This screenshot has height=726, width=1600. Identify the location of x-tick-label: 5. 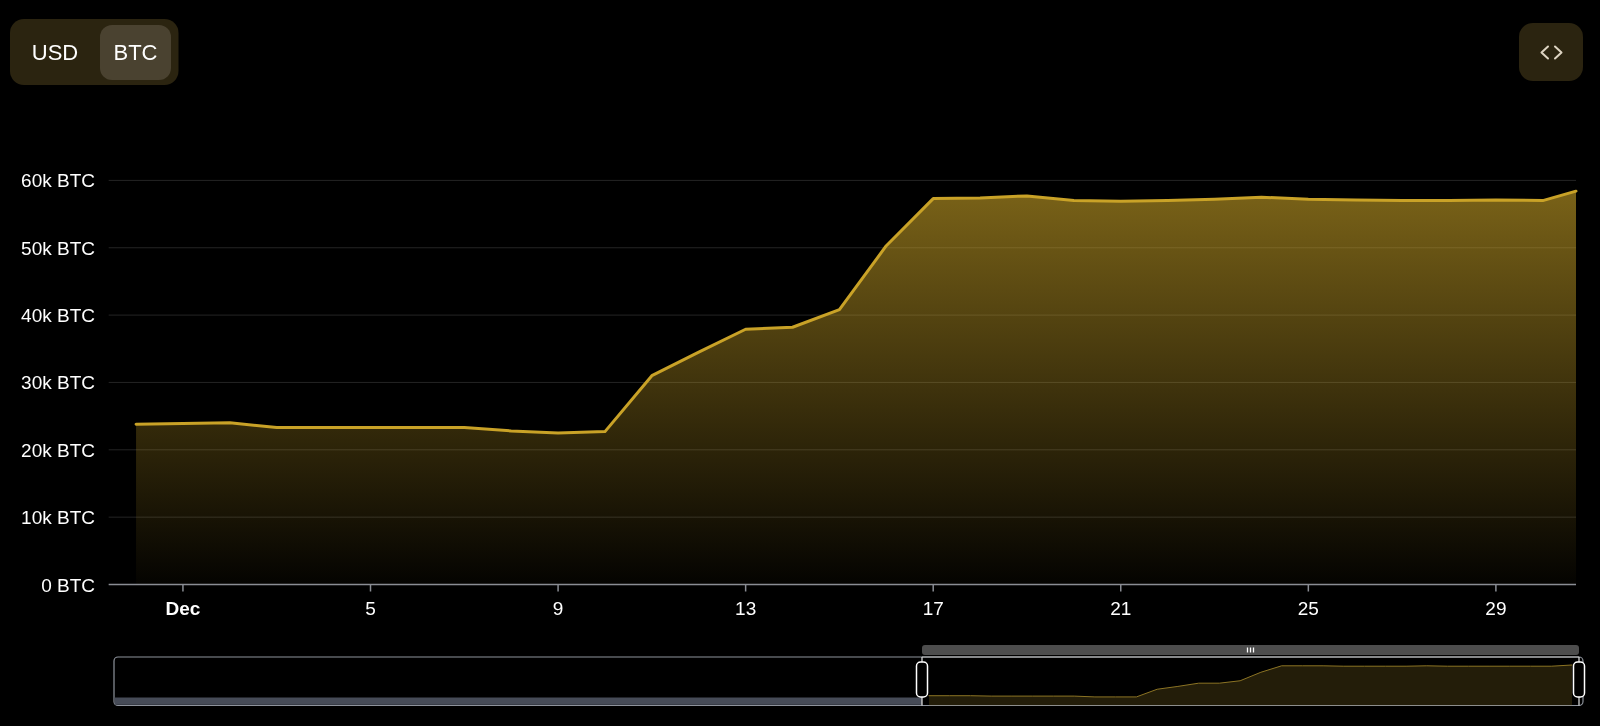
(370, 607).